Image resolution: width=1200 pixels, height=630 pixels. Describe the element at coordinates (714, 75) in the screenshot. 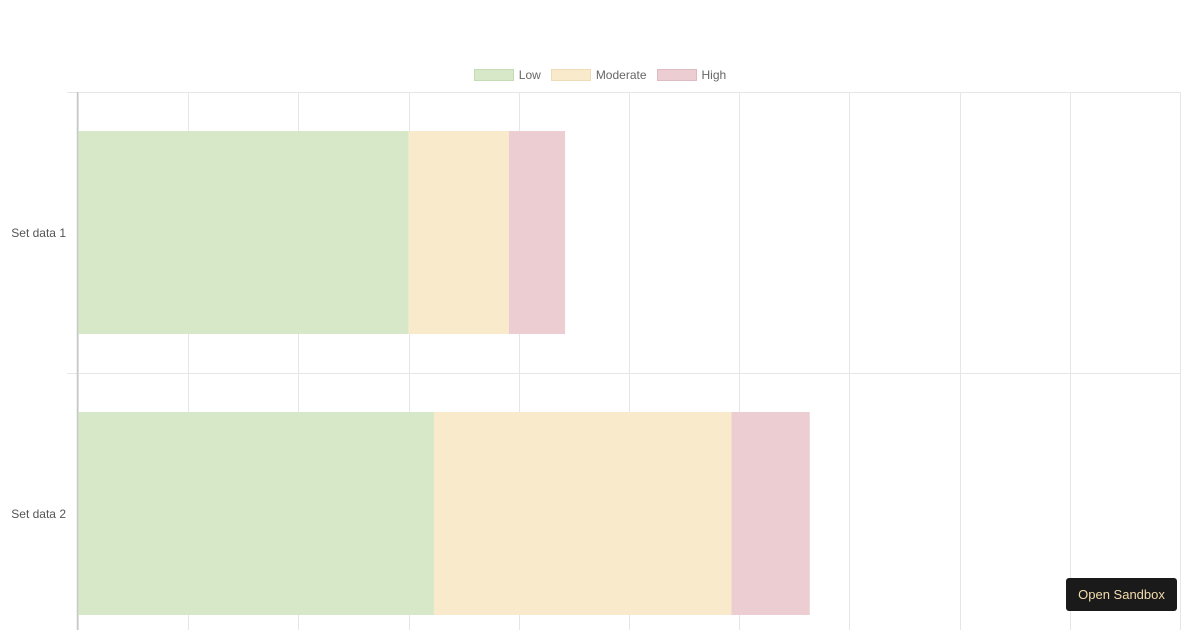

I see `legend-label-high: High` at that location.